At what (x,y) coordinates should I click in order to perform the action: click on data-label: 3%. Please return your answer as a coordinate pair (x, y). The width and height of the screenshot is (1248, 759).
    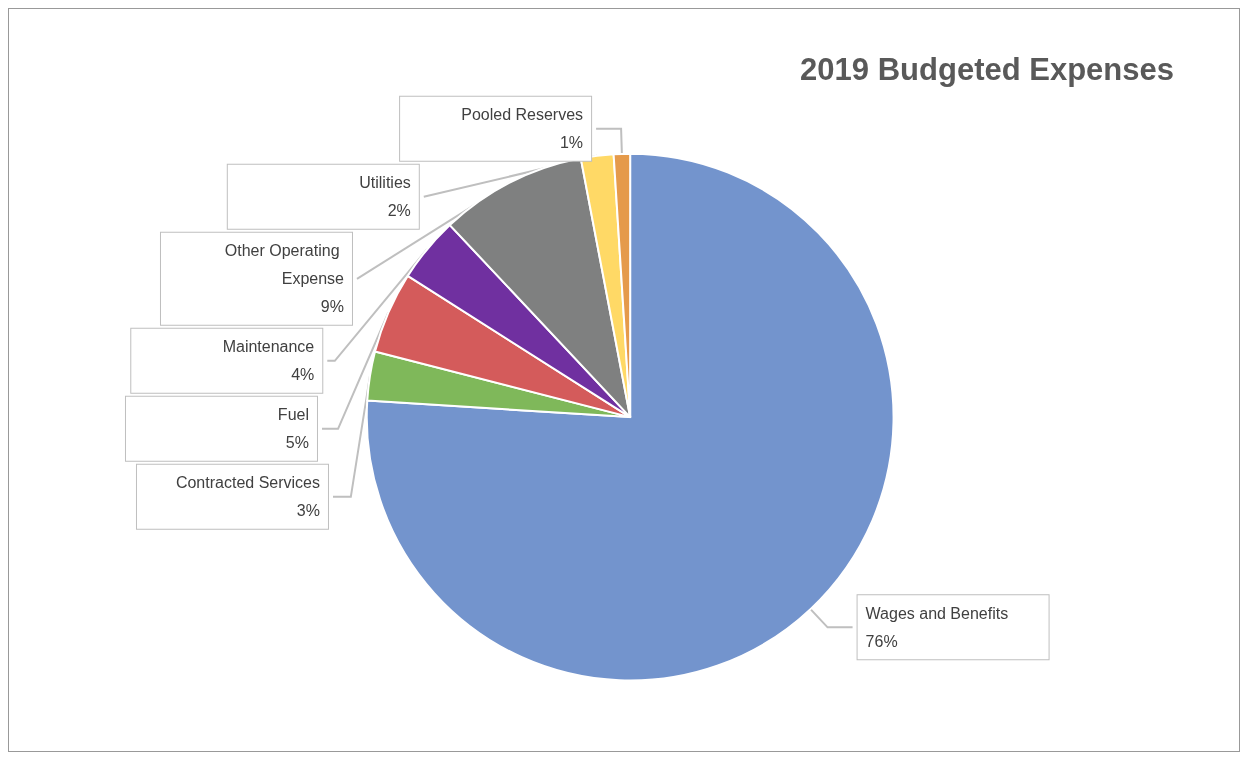
    Looking at the image, I should click on (308, 511).